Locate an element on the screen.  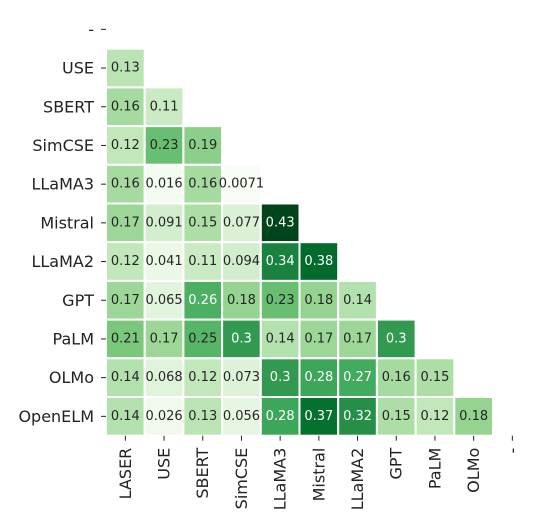
cell-value-label: 0.0071 is located at coordinates (242, 184).